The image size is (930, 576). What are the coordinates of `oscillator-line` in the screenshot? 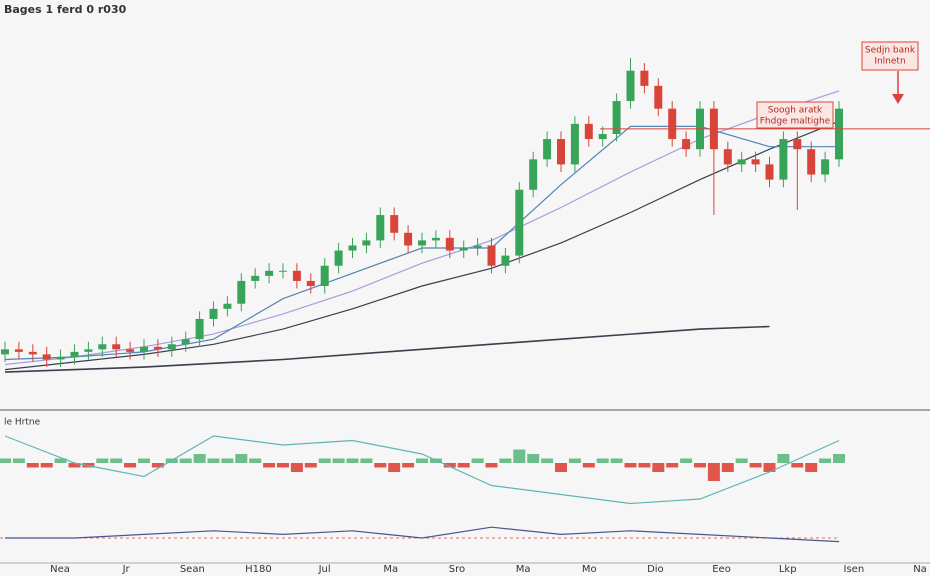 It's located at (422, 534).